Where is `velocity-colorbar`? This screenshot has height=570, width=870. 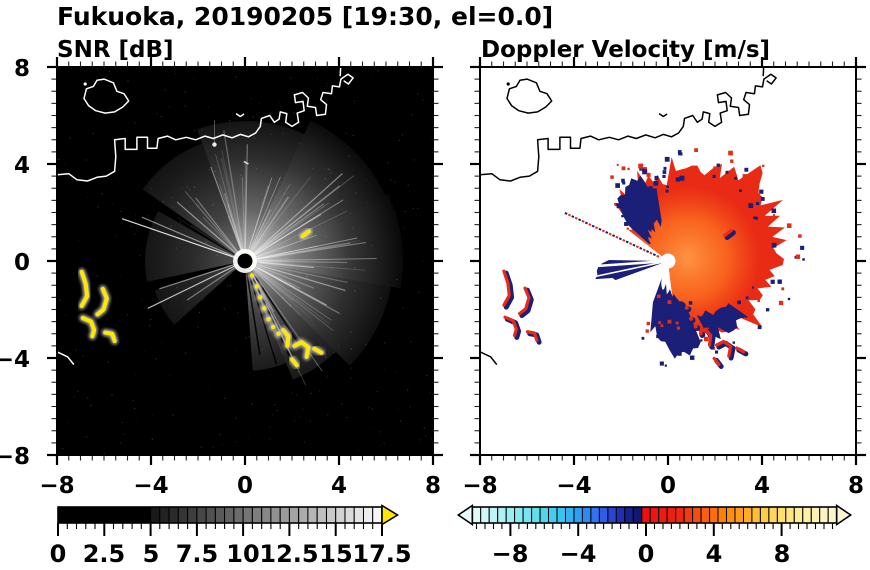
velocity-colorbar is located at coordinates (654, 519).